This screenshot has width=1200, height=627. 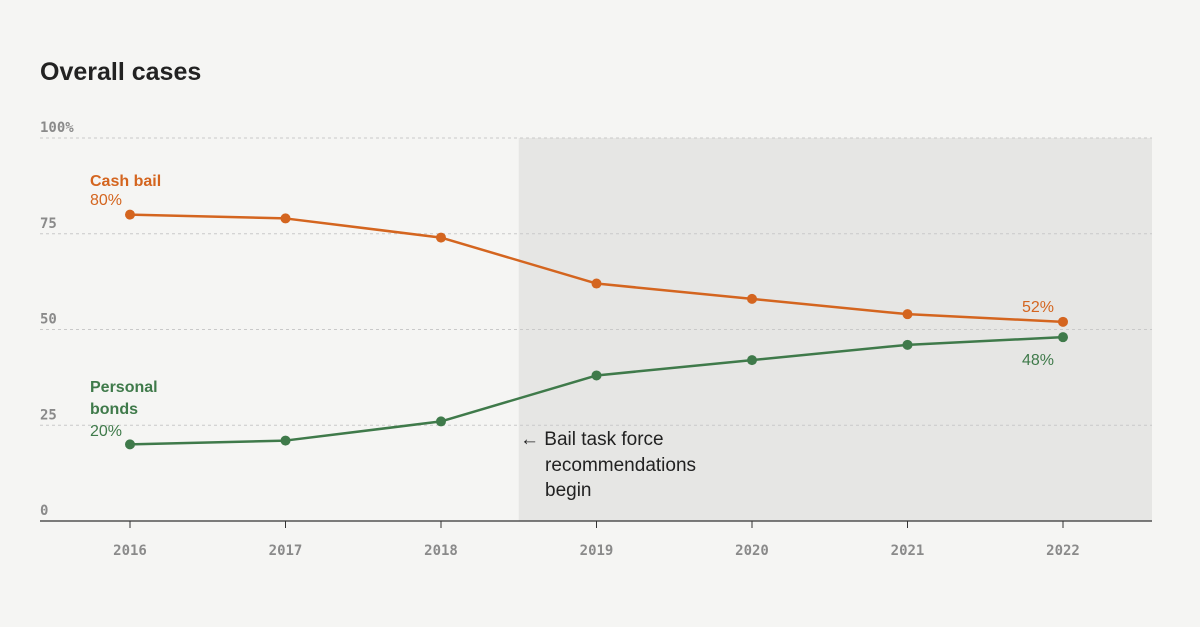 I want to click on y-tick-label: 0, so click(x=44, y=511).